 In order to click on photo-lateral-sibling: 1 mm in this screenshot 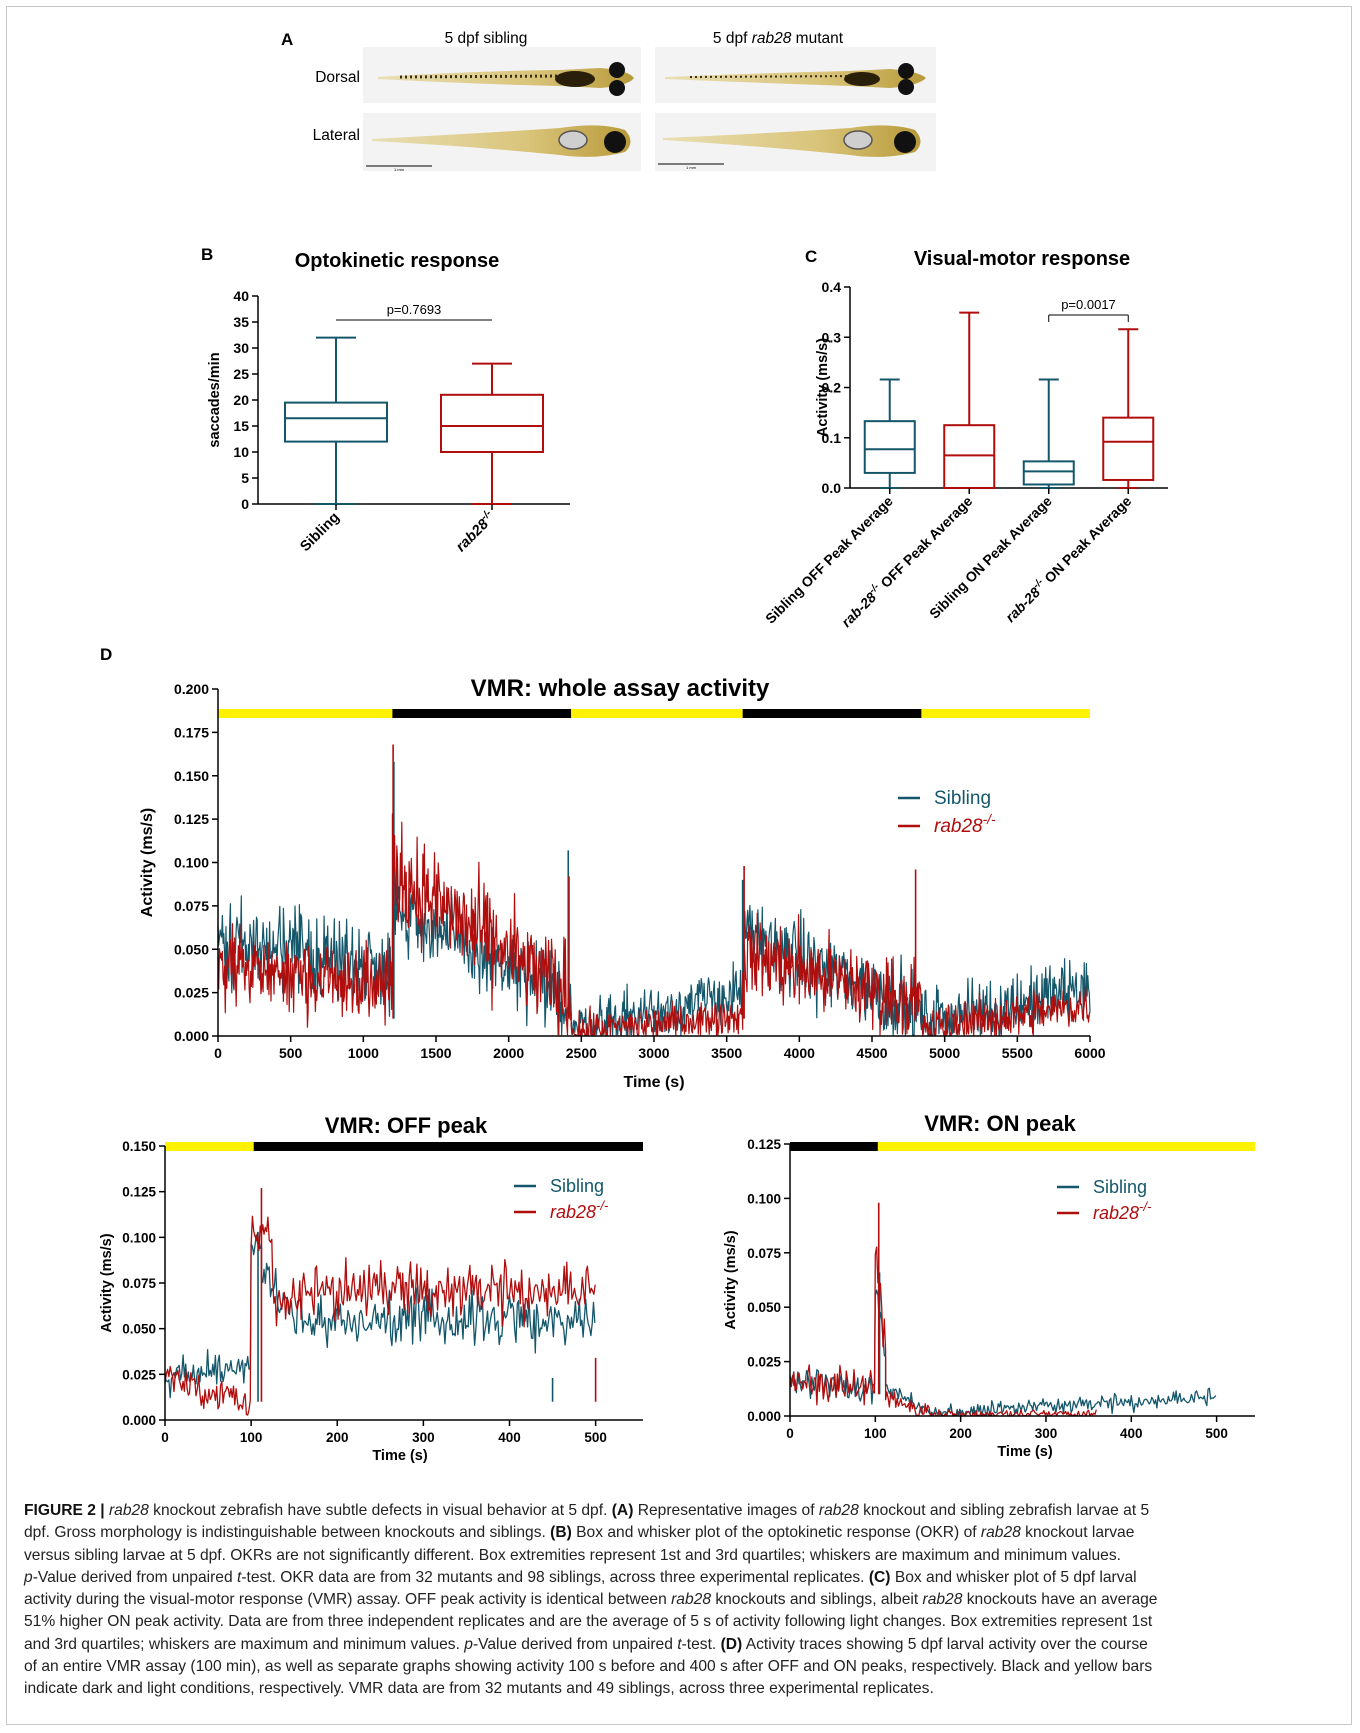, I will do `click(502, 142)`.